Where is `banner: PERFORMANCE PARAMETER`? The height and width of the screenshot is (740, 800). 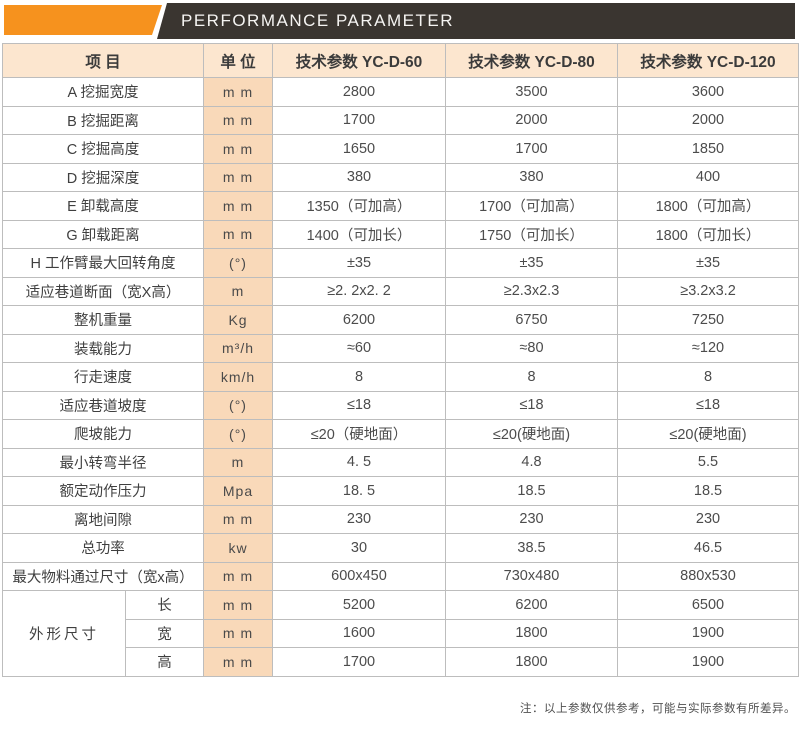 banner: PERFORMANCE PARAMETER is located at coordinates (400, 20).